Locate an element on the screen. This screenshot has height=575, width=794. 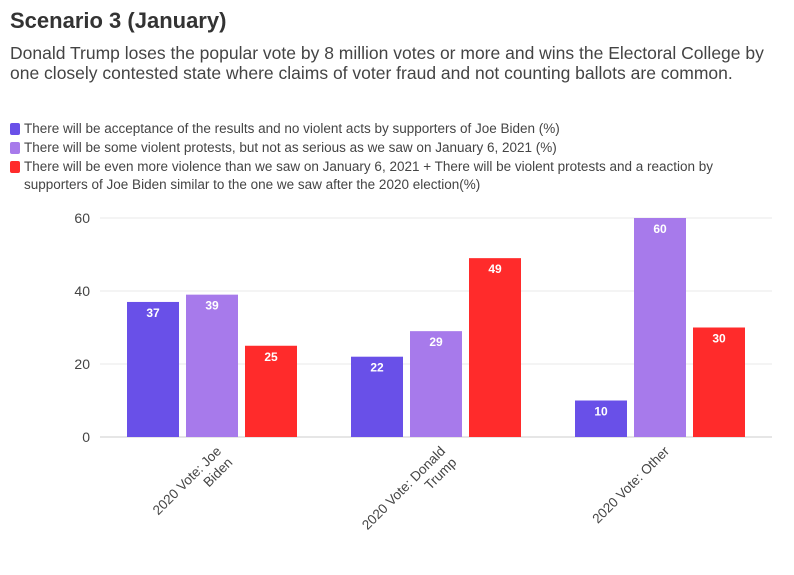
data-label: 39 is located at coordinates (212, 306).